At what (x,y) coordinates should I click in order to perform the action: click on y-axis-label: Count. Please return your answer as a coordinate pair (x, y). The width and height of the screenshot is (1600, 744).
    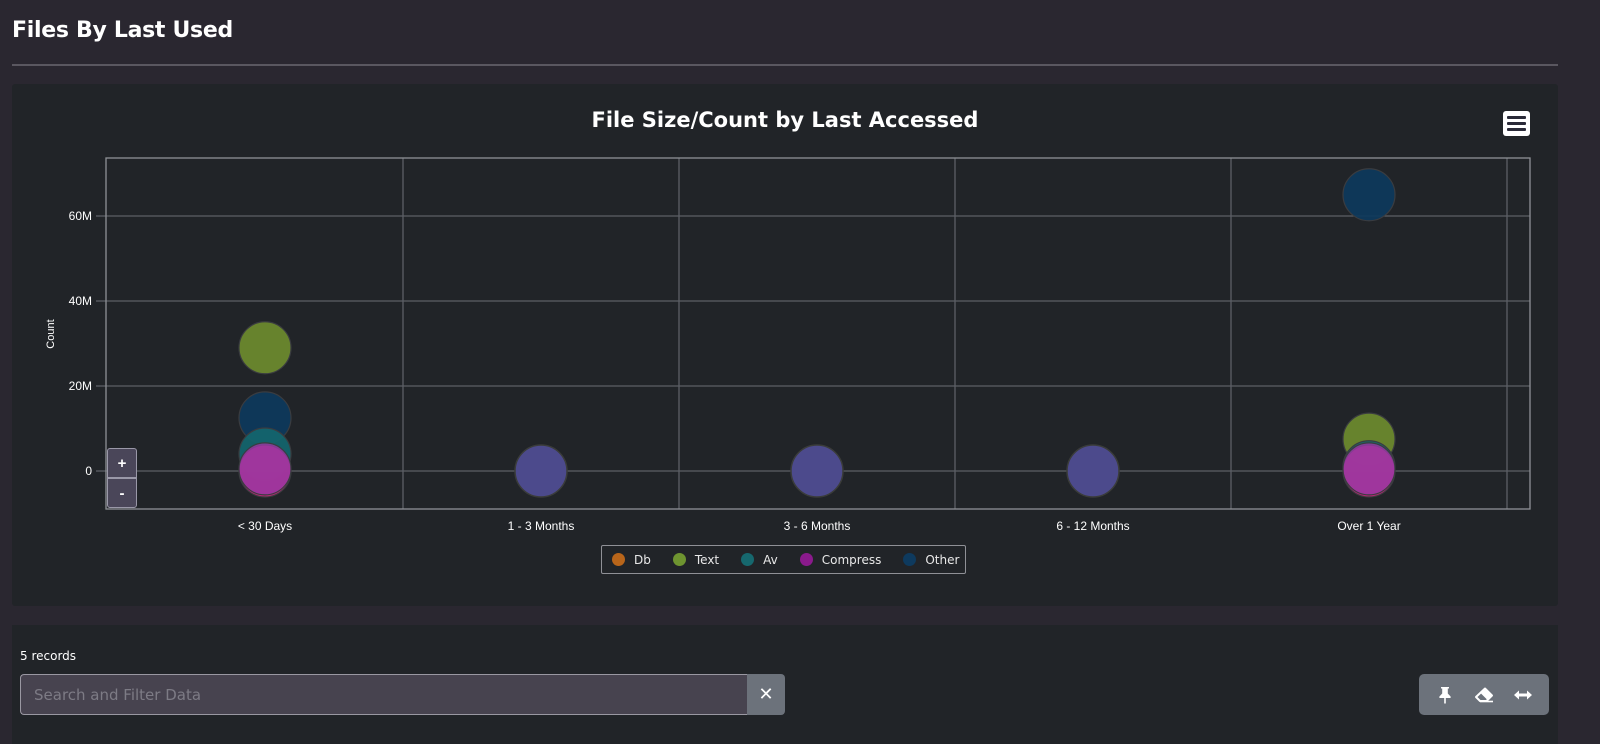
    Looking at the image, I should click on (51, 333).